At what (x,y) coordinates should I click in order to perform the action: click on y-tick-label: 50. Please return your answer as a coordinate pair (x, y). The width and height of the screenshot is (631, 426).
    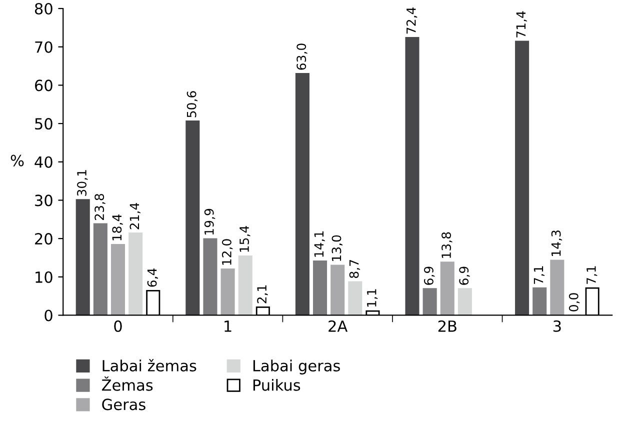
    Looking at the image, I should click on (43, 124).